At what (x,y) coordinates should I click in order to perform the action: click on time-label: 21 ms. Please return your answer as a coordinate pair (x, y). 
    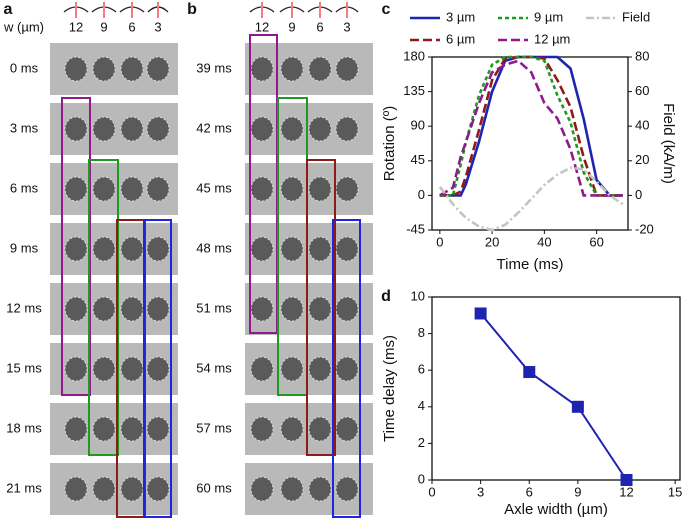
    Looking at the image, I should click on (24, 487).